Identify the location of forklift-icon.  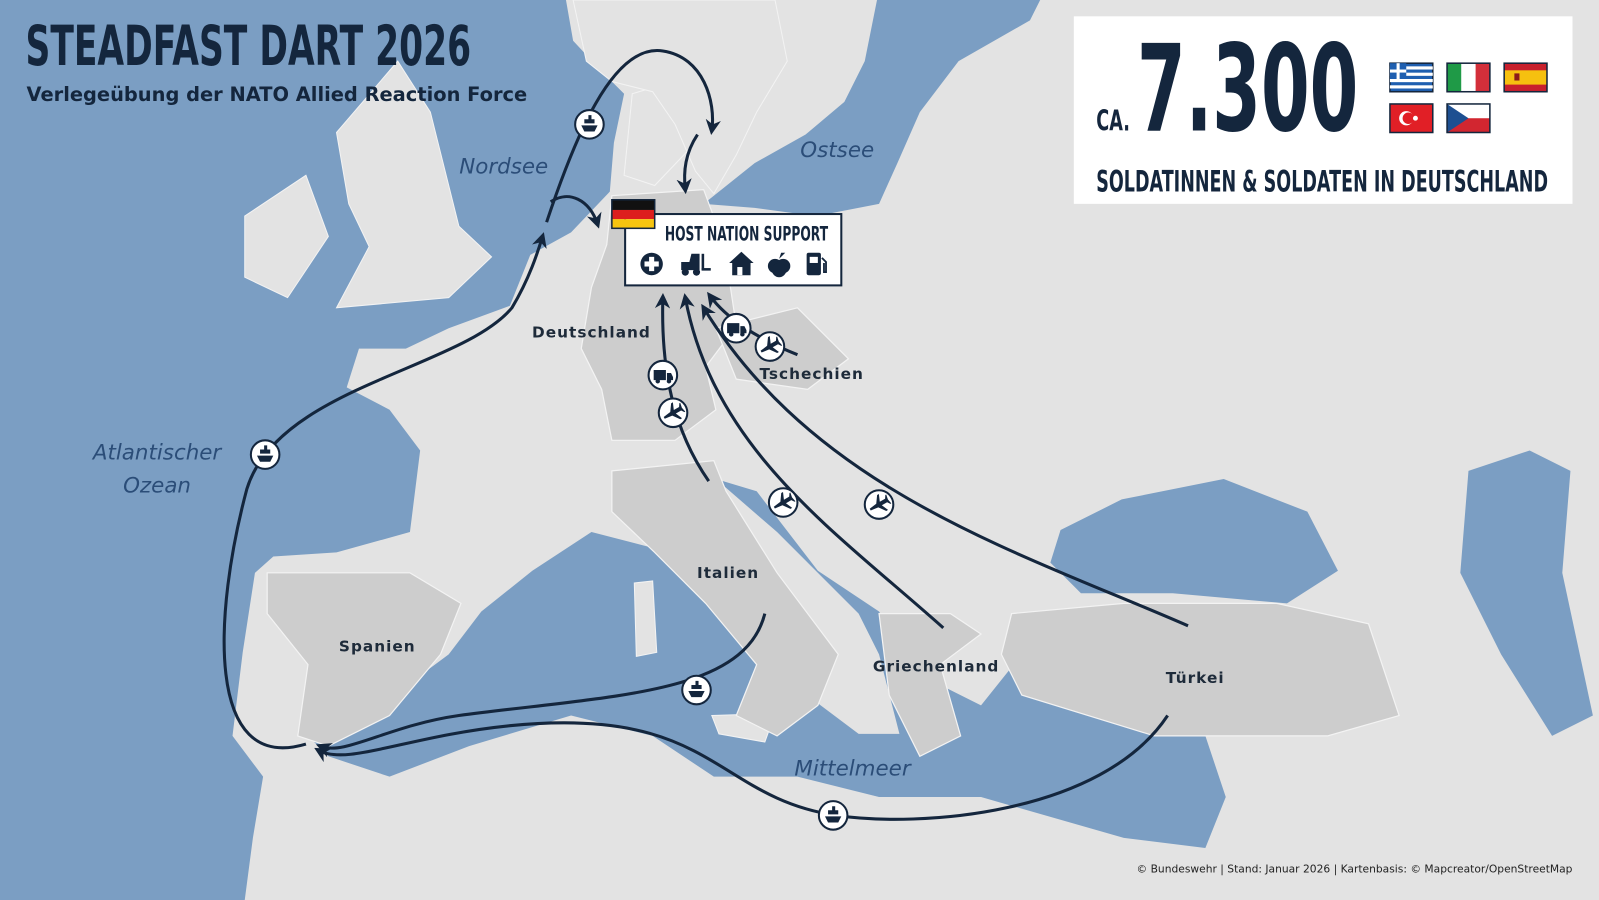
(696, 264).